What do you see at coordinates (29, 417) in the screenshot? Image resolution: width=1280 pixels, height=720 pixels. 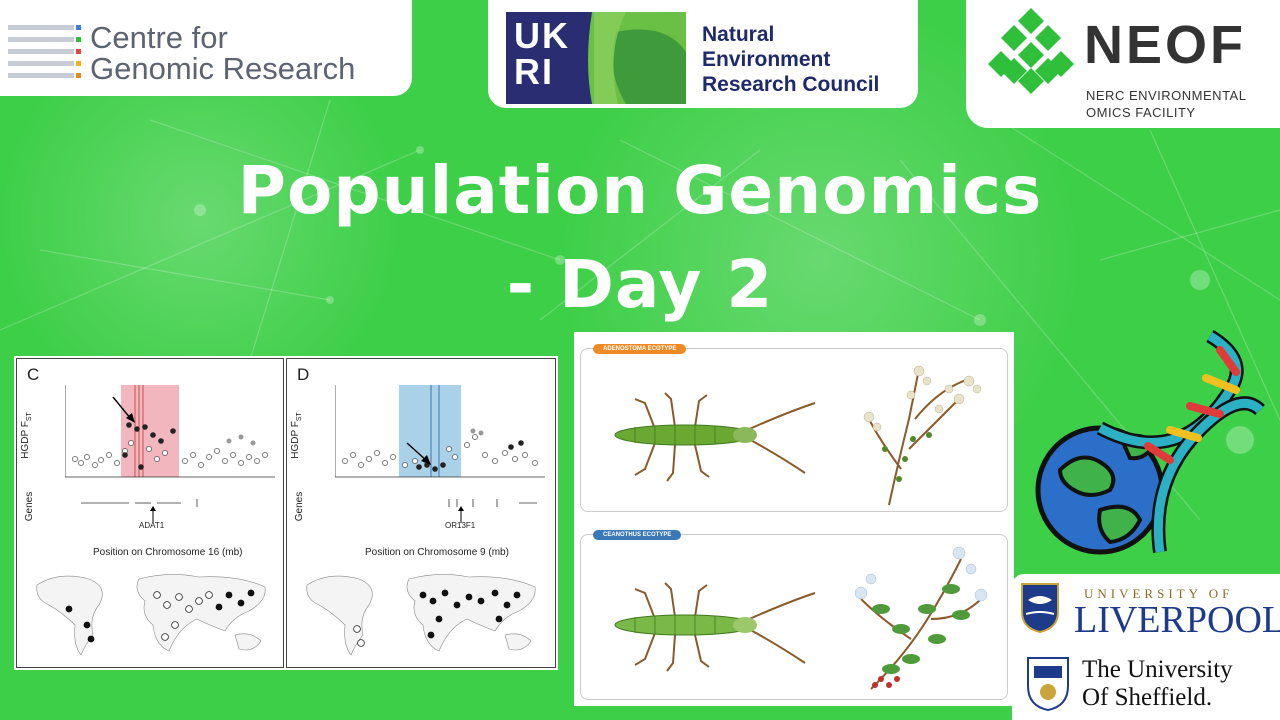 I see `panel-c-ylabel-sub: ST` at bounding box center [29, 417].